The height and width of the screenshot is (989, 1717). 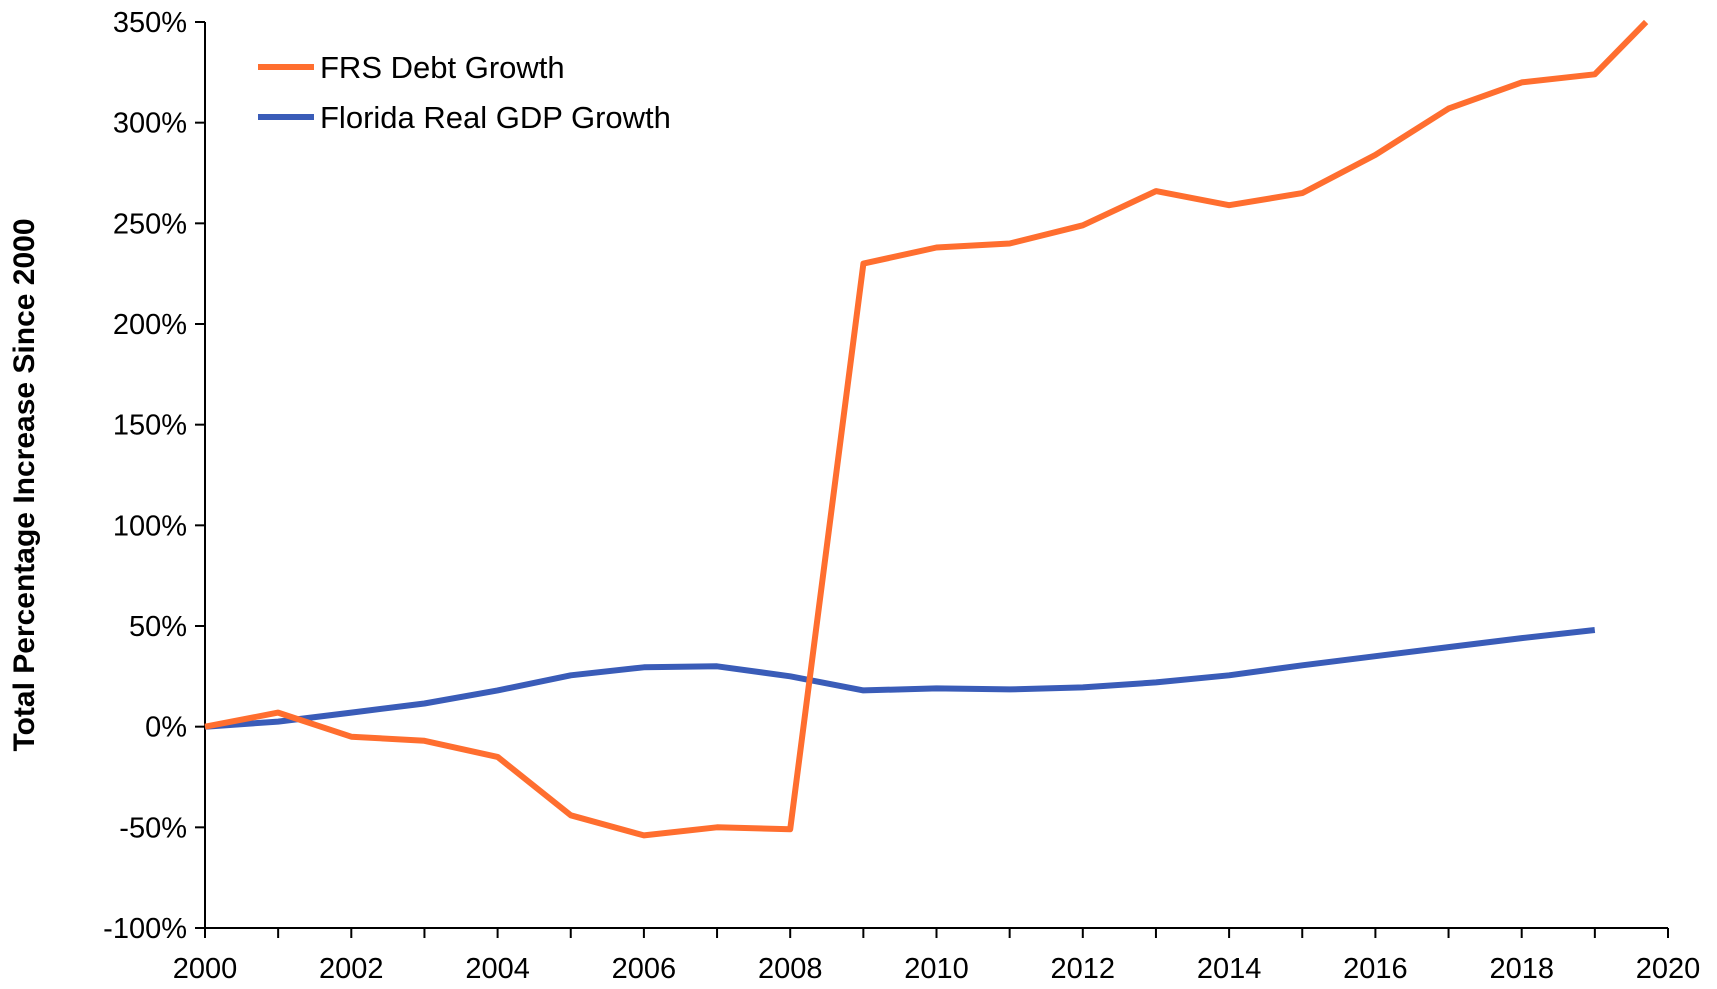 What do you see at coordinates (1083, 969) in the screenshot?
I see `x-tick-label: 2012` at bounding box center [1083, 969].